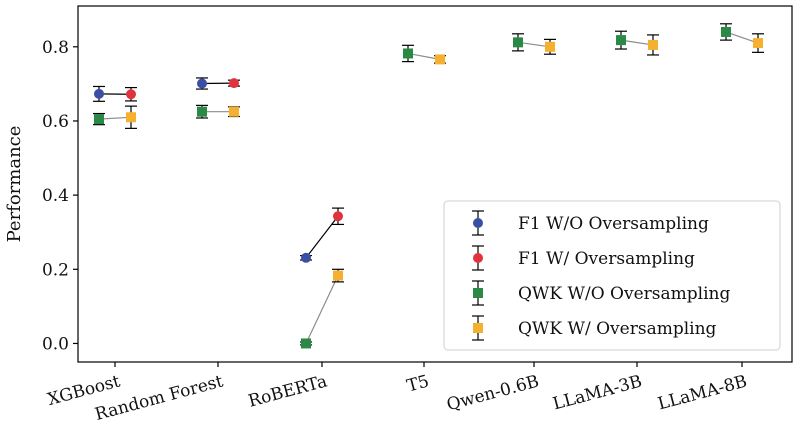 This screenshot has height=424, width=800. What do you see at coordinates (418, 384) in the screenshot?
I see `x-tick-label: T5` at bounding box center [418, 384].